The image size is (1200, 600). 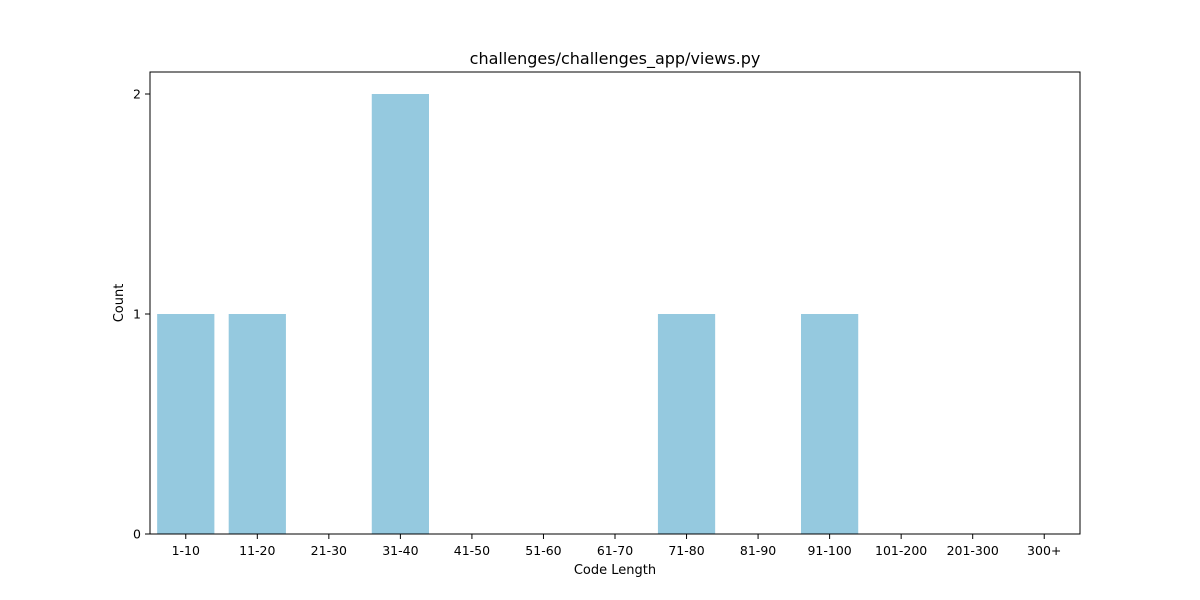 What do you see at coordinates (901, 550) in the screenshot?
I see `x-tick-label: 101-200` at bounding box center [901, 550].